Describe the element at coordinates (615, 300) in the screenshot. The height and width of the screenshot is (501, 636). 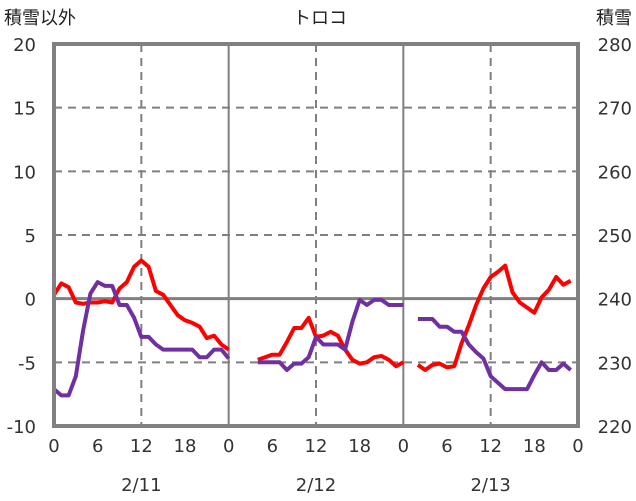
I see `y-tick-right: 240` at that location.